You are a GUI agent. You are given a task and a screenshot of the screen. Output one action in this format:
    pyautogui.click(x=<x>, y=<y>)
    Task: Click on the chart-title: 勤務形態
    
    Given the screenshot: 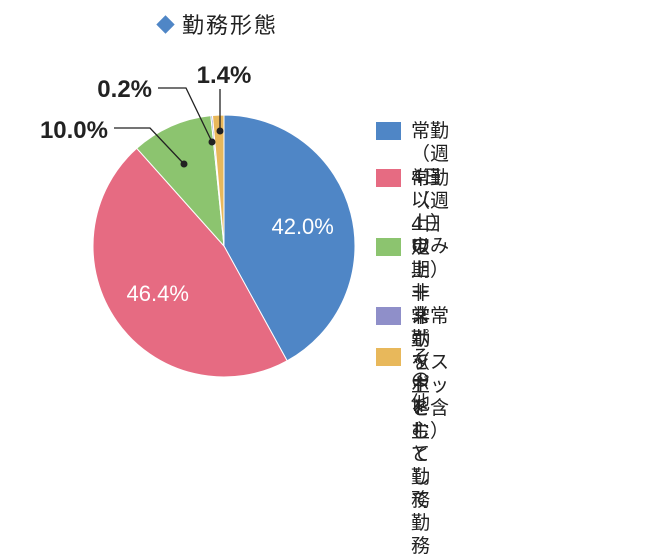 What is the action you would take?
    pyautogui.click(x=230, y=26)
    